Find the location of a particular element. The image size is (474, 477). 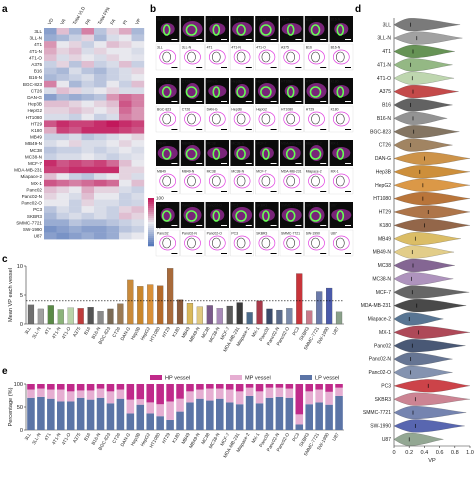

violin-category-label: MB49-N is located at coordinates (382, 253).